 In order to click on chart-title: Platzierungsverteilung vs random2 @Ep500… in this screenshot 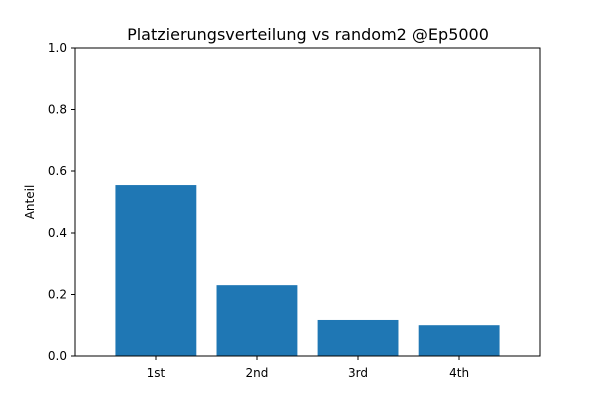, I will do `click(308, 34)`.